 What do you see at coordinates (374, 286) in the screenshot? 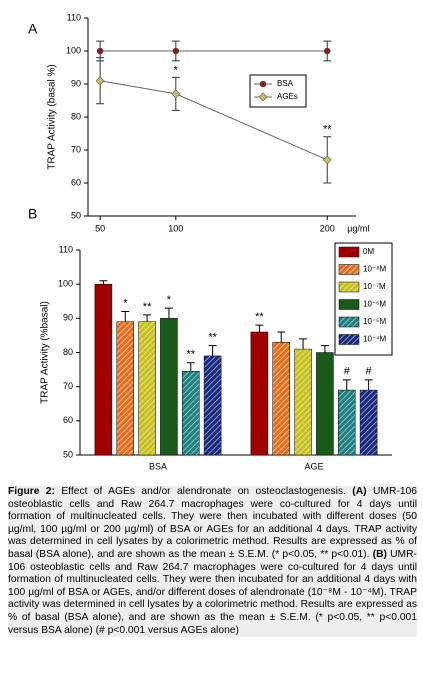
I see `legend-label: 10⁻⁷M` at bounding box center [374, 286].